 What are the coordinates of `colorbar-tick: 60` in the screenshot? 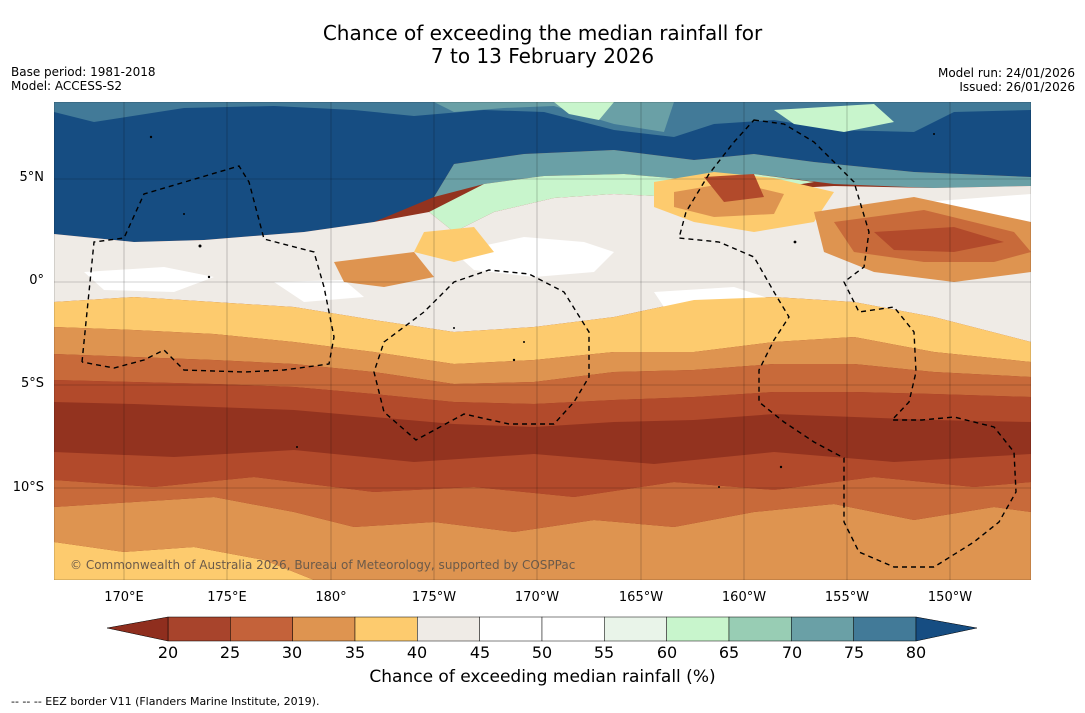 It's located at (667, 652).